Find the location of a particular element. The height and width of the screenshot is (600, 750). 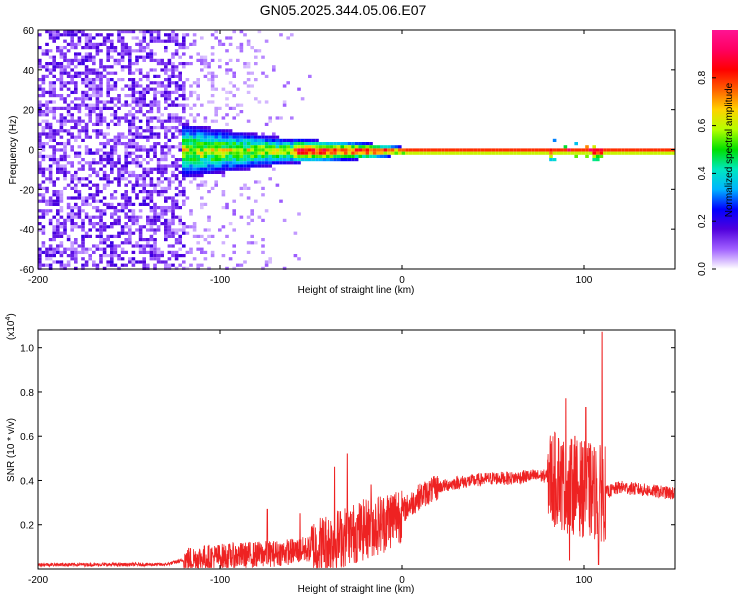

colorbar-ticks: 0.00.20.40.60.8 is located at coordinates (706, 173).